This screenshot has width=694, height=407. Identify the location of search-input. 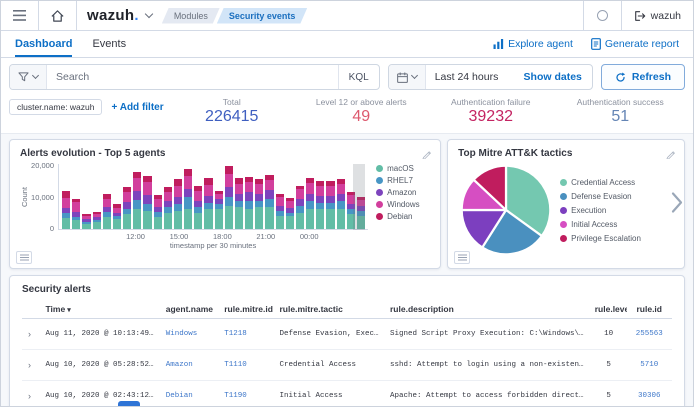
(192, 77).